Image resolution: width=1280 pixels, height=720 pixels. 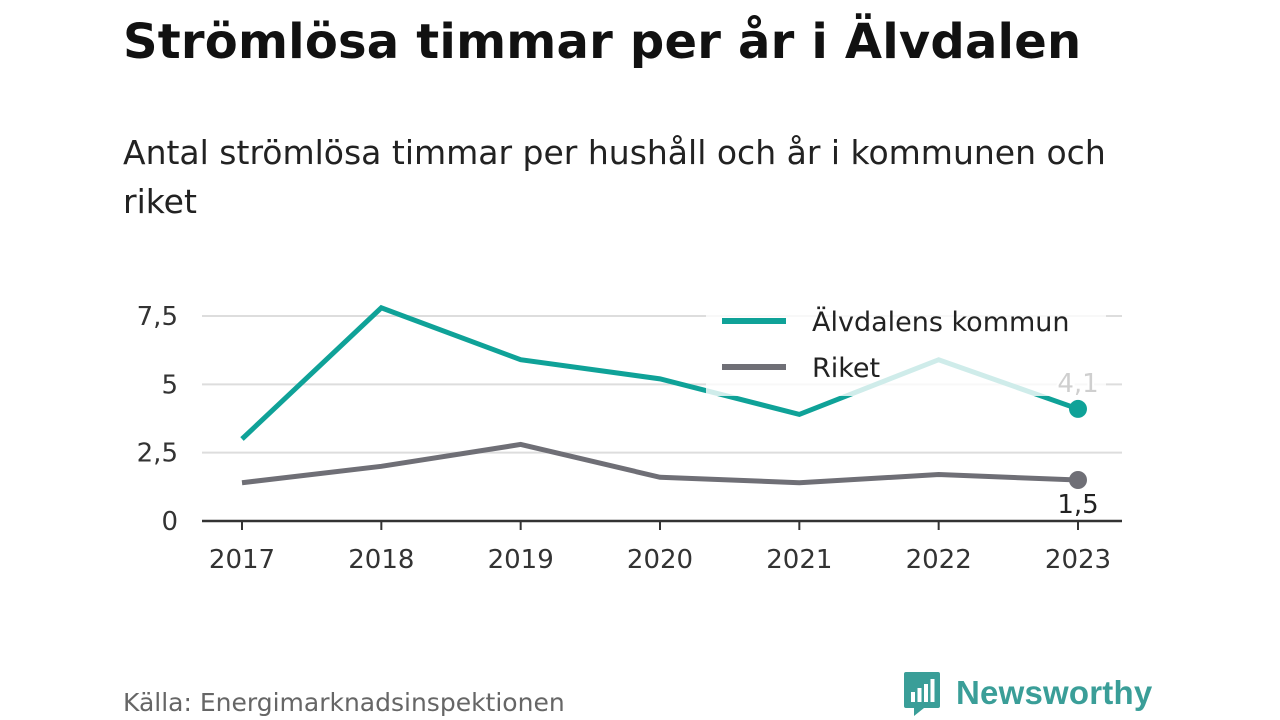 What do you see at coordinates (344, 702) in the screenshot?
I see `source-note: Källa: Energimarknadsinspektionen` at bounding box center [344, 702].